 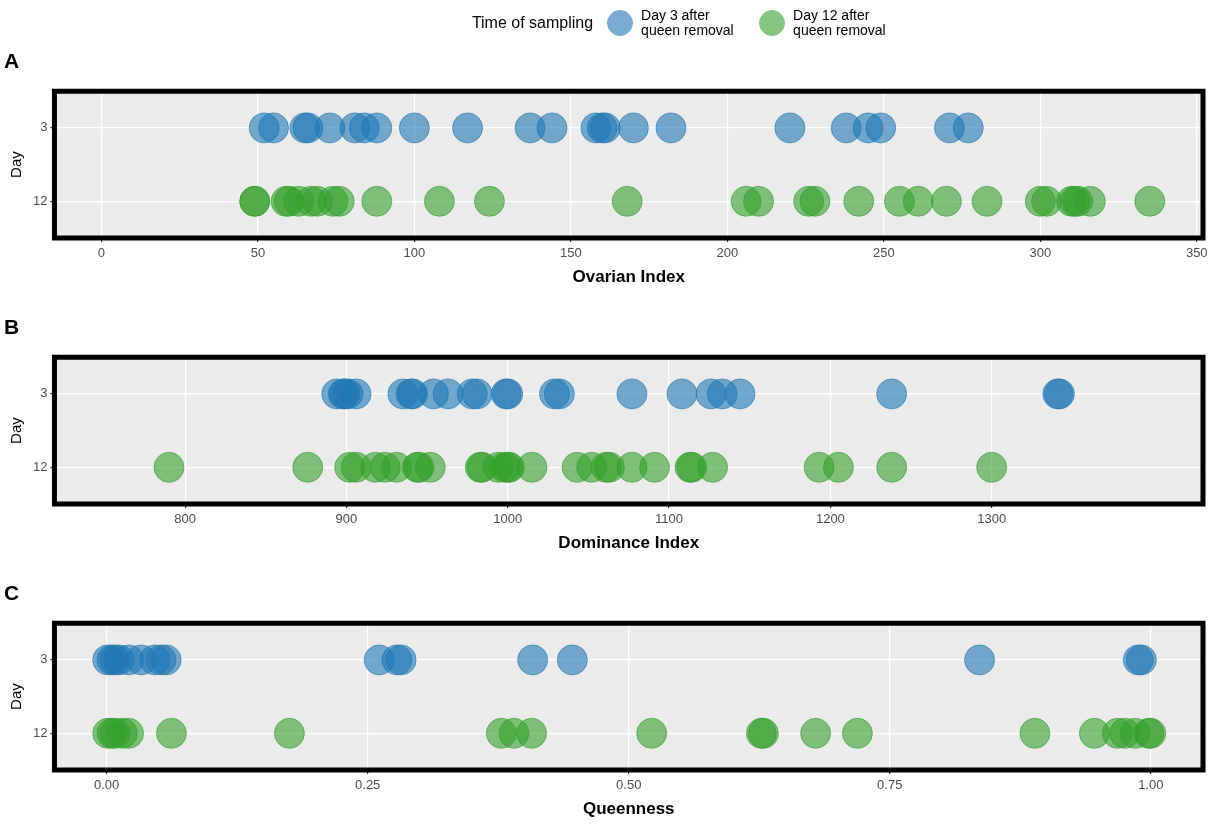 What do you see at coordinates (629, 543) in the screenshot?
I see `x-axis-title: Dominance Index` at bounding box center [629, 543].